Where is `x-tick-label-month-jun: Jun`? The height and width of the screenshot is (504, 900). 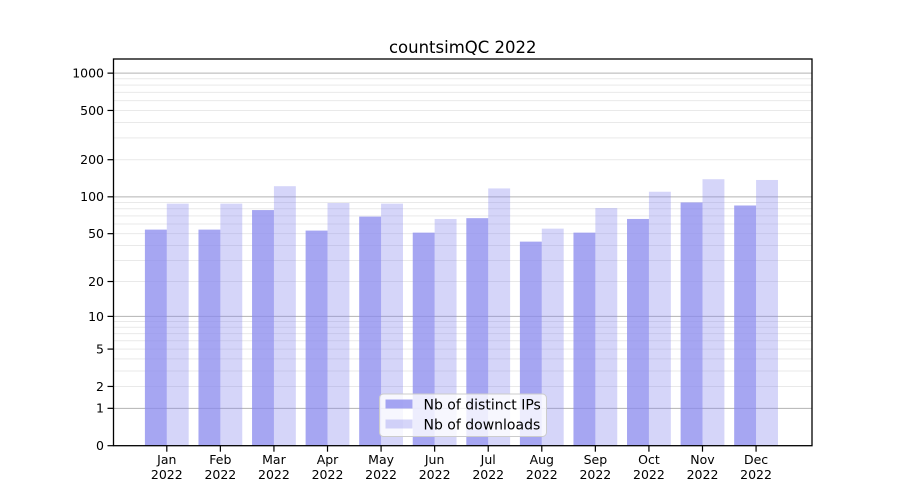 x-tick-label-month-jun: Jun is located at coordinates (434, 459).